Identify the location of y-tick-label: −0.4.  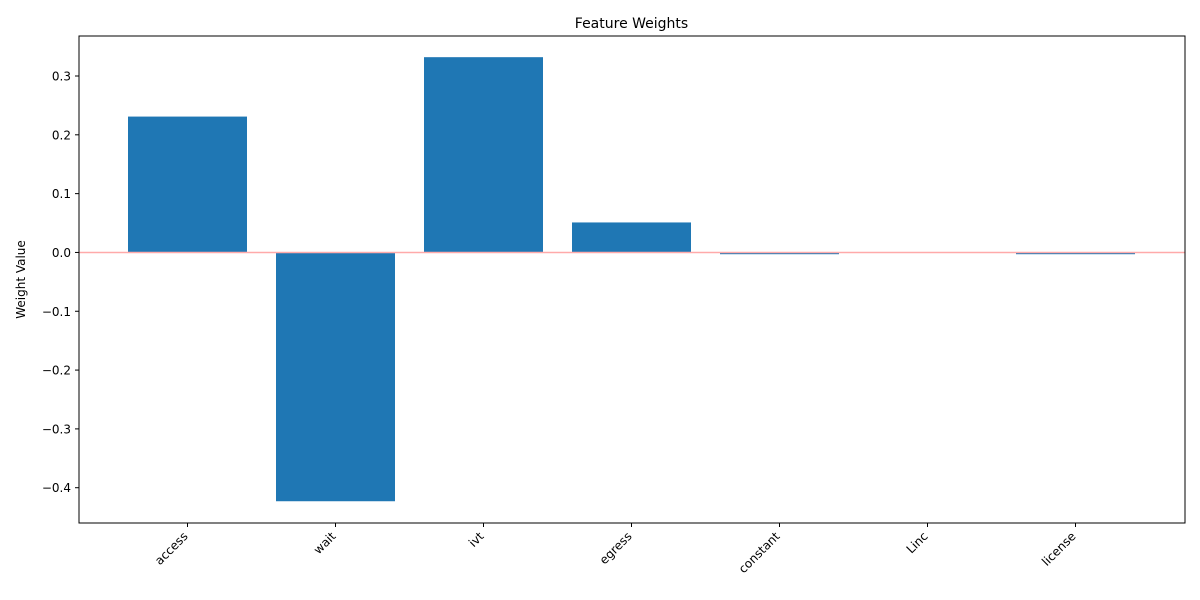
(56, 488).